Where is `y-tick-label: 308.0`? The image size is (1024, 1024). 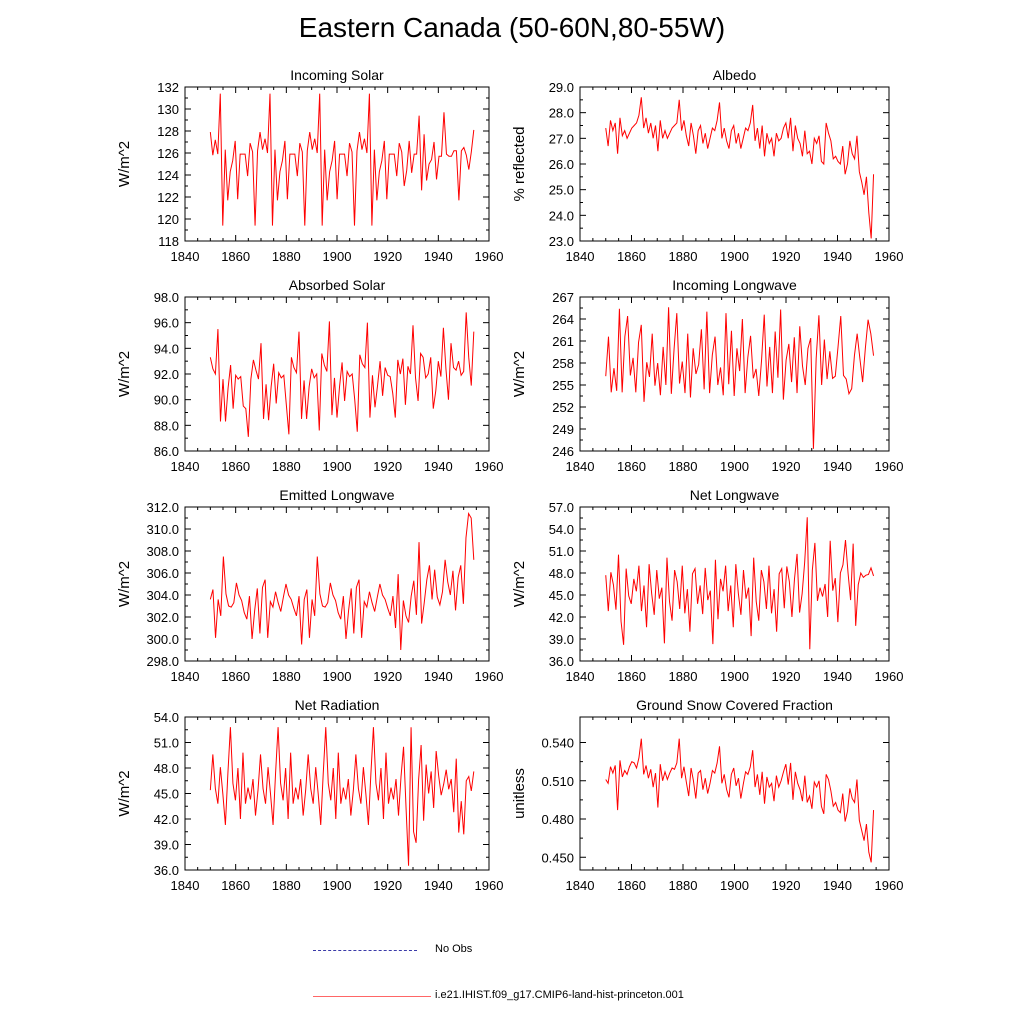
y-tick-label: 308.0 is located at coordinates (162, 551).